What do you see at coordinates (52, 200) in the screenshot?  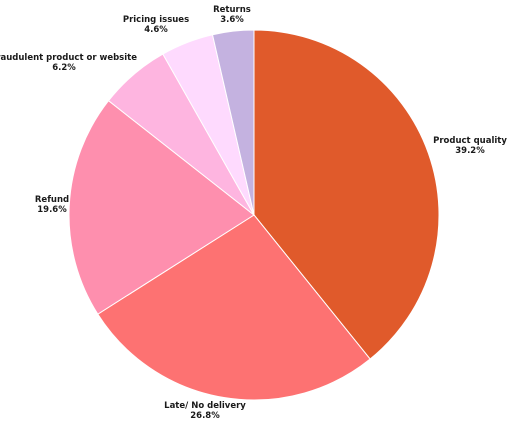 I see `slice-label-refund: Refund` at bounding box center [52, 200].